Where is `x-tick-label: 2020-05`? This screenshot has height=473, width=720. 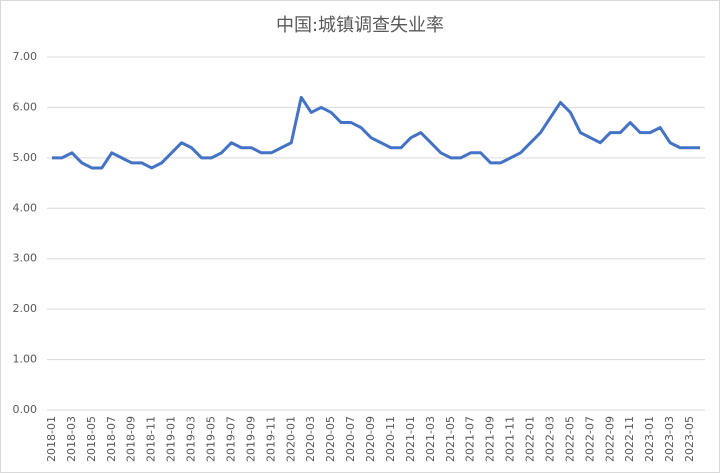
x-tick-label: 2020-05 is located at coordinates (330, 439).